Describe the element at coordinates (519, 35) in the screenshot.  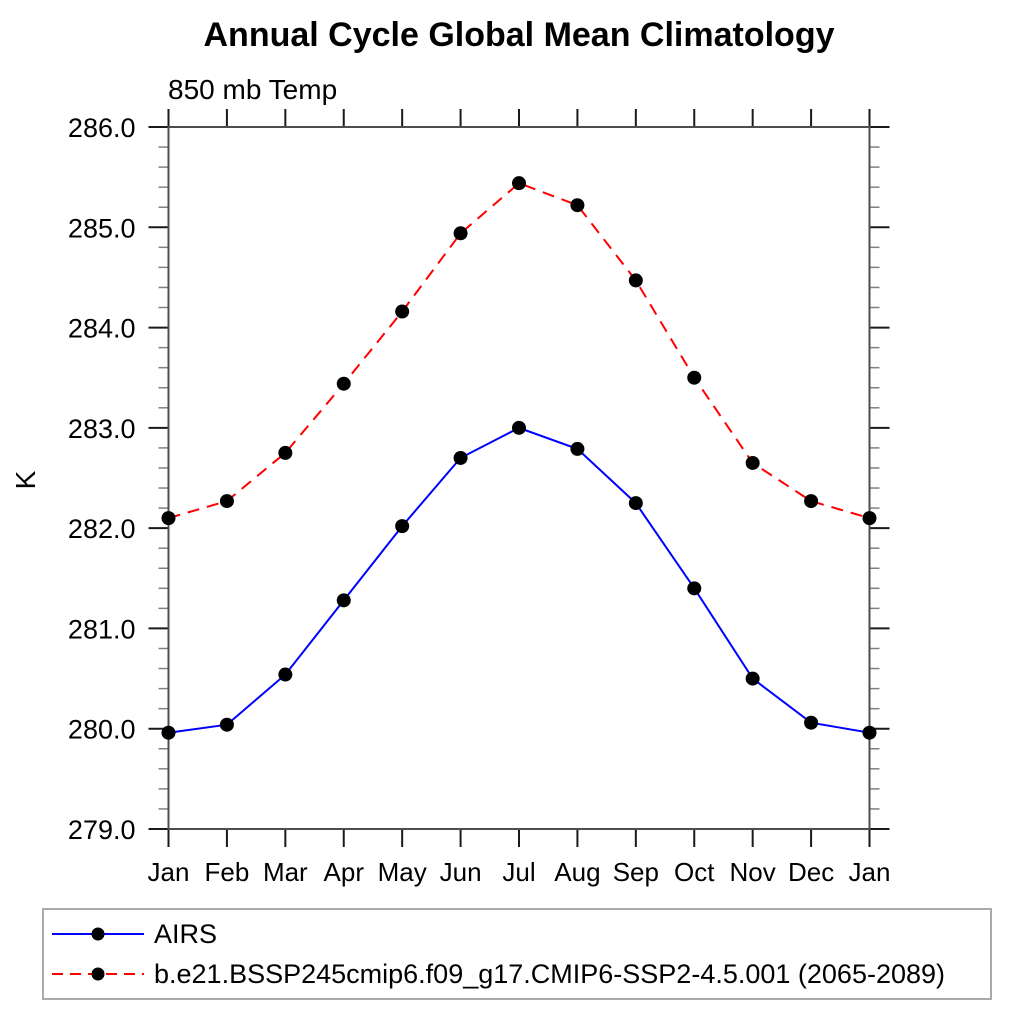
I see `chart-title: Annual Cycle Global Mean Climatology` at that location.